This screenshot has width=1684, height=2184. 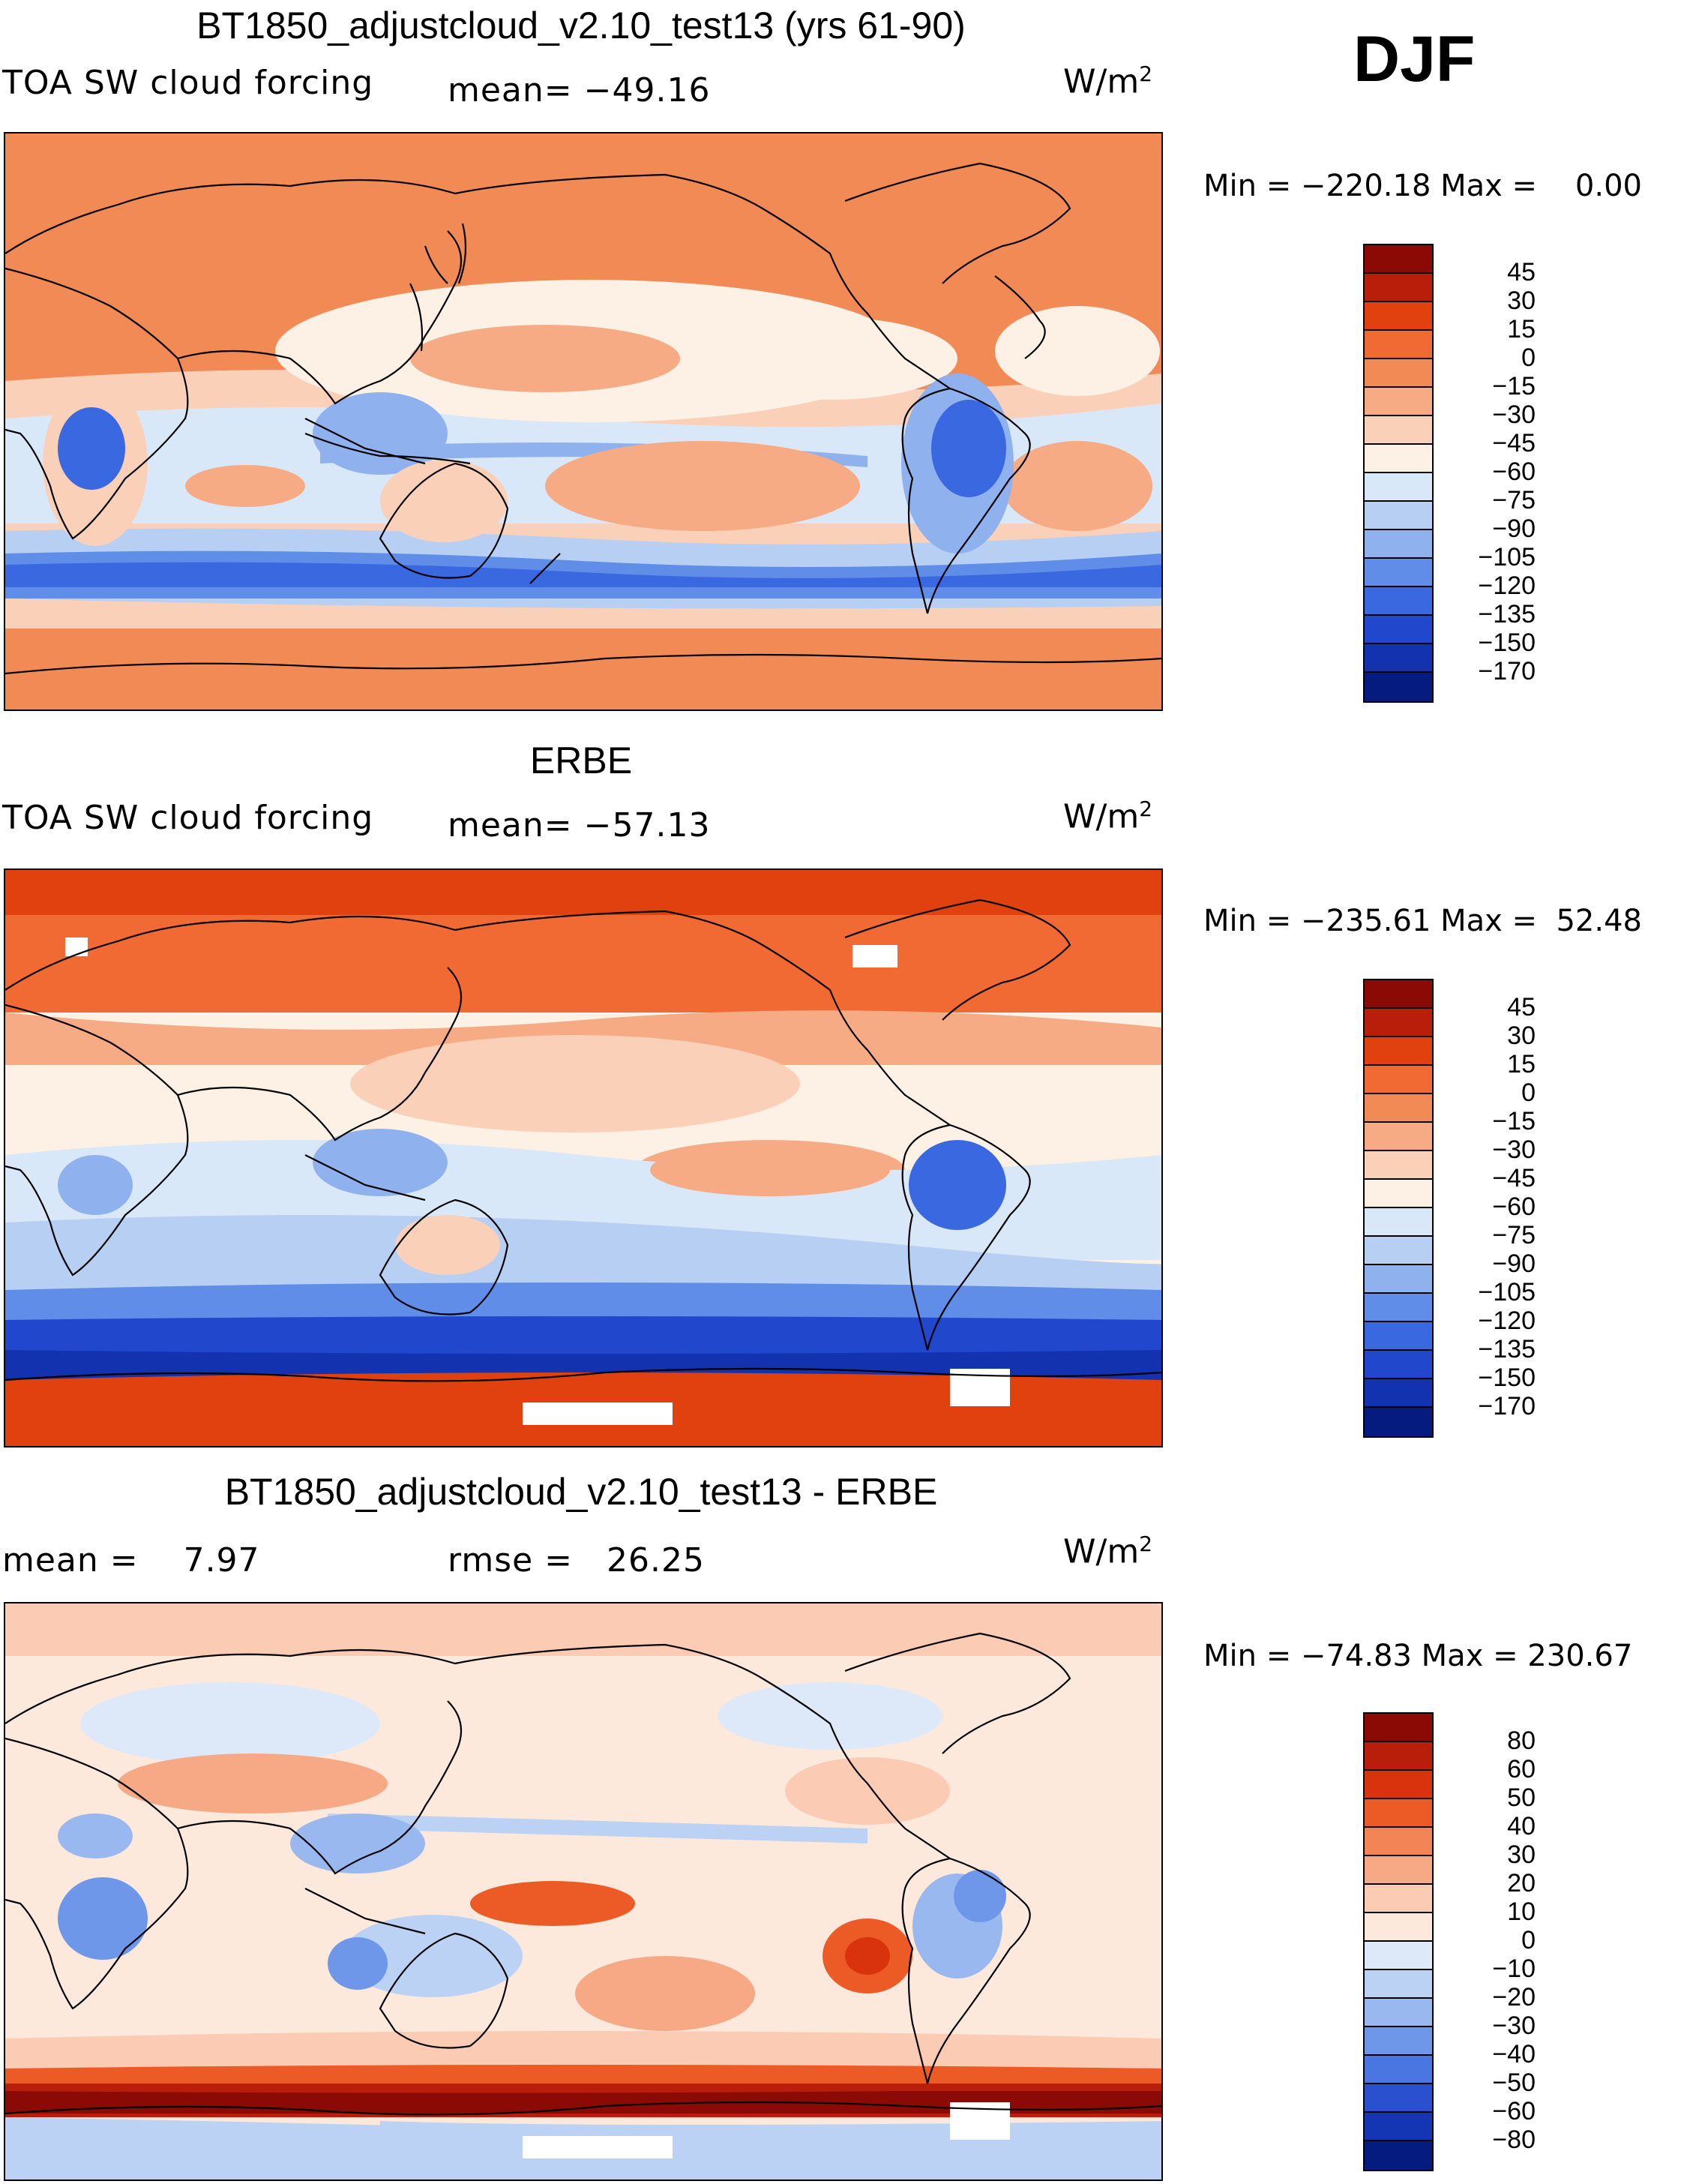 I want to click on panel1-units: W/m2, so click(x=1108, y=81).